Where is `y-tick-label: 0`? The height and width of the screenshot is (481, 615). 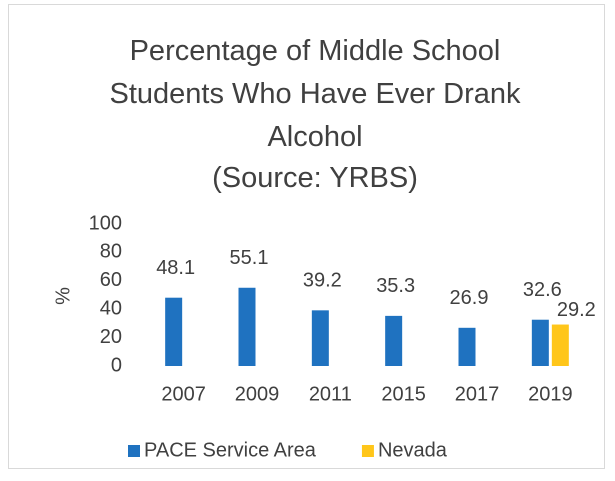
y-tick-label: 0 is located at coordinates (116, 365).